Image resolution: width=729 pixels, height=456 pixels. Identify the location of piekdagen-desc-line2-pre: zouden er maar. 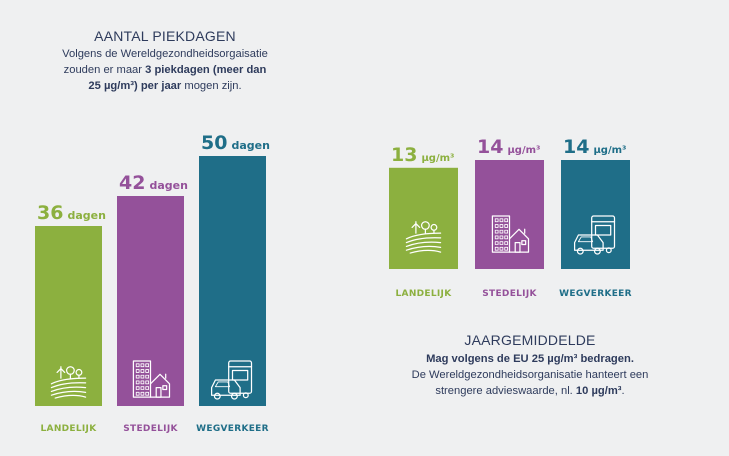
(104, 70).